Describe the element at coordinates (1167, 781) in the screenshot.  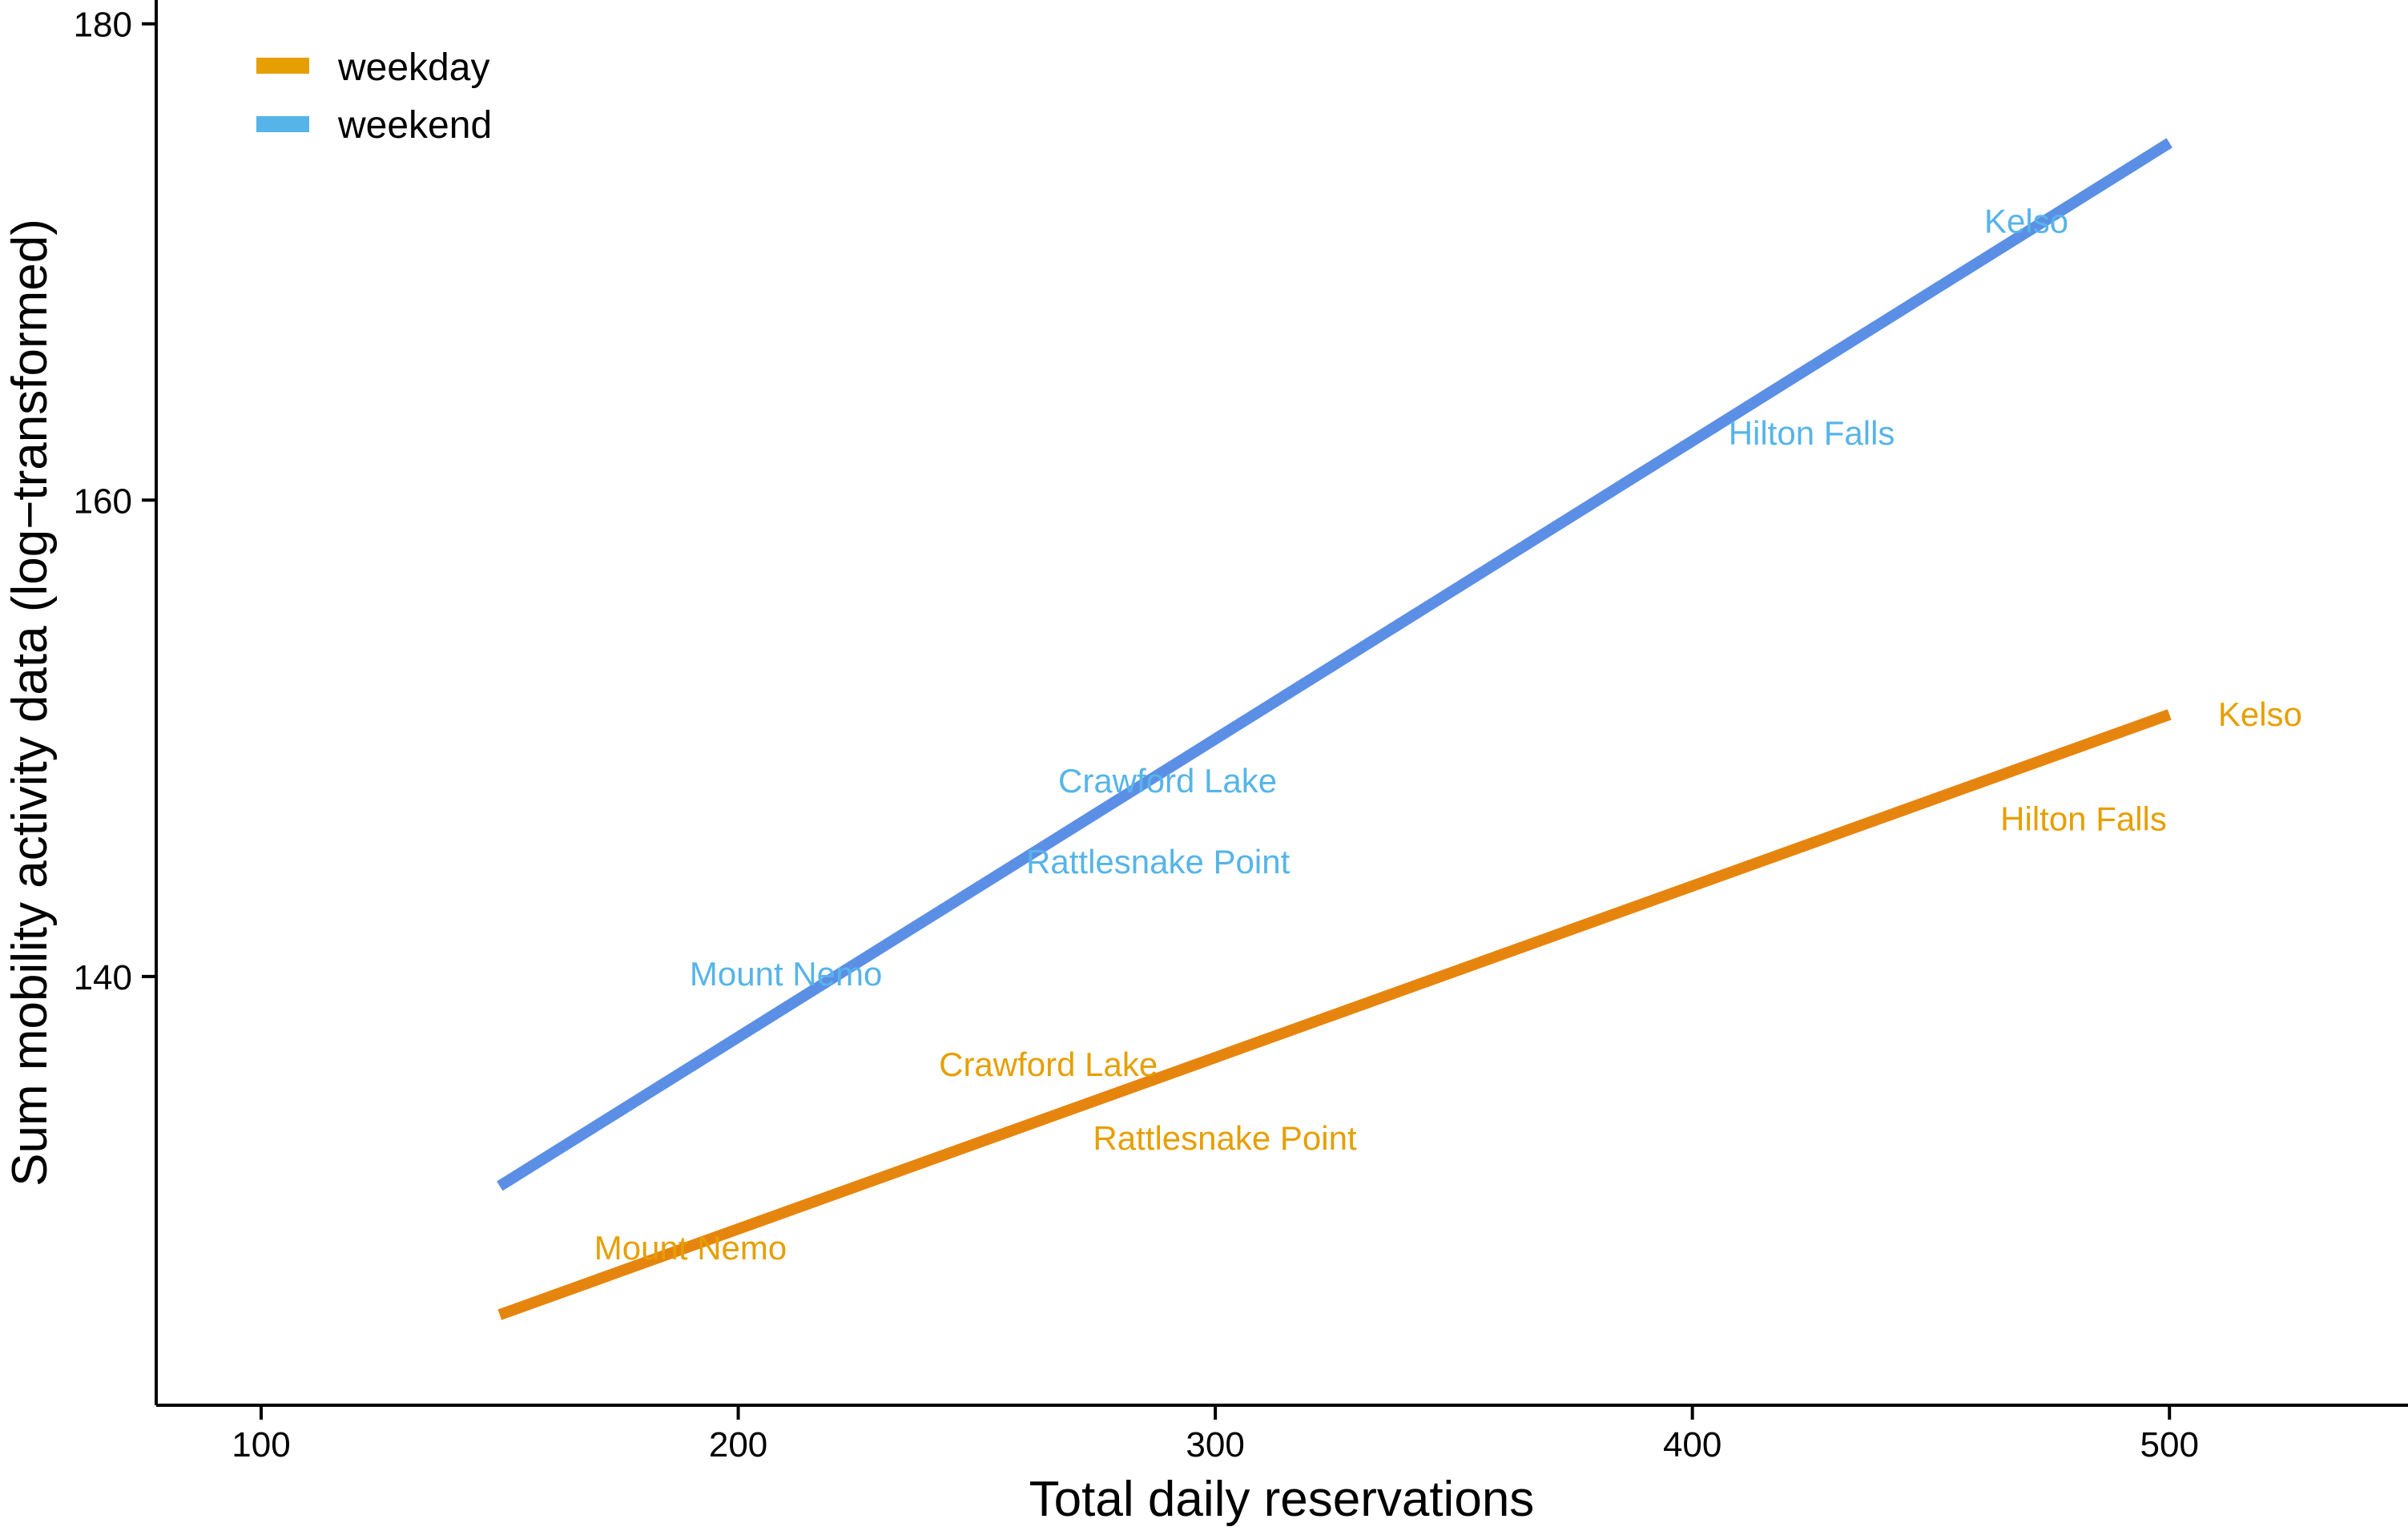
I see `point-label-weekend-crawford-lake: Crawford Lake` at that location.